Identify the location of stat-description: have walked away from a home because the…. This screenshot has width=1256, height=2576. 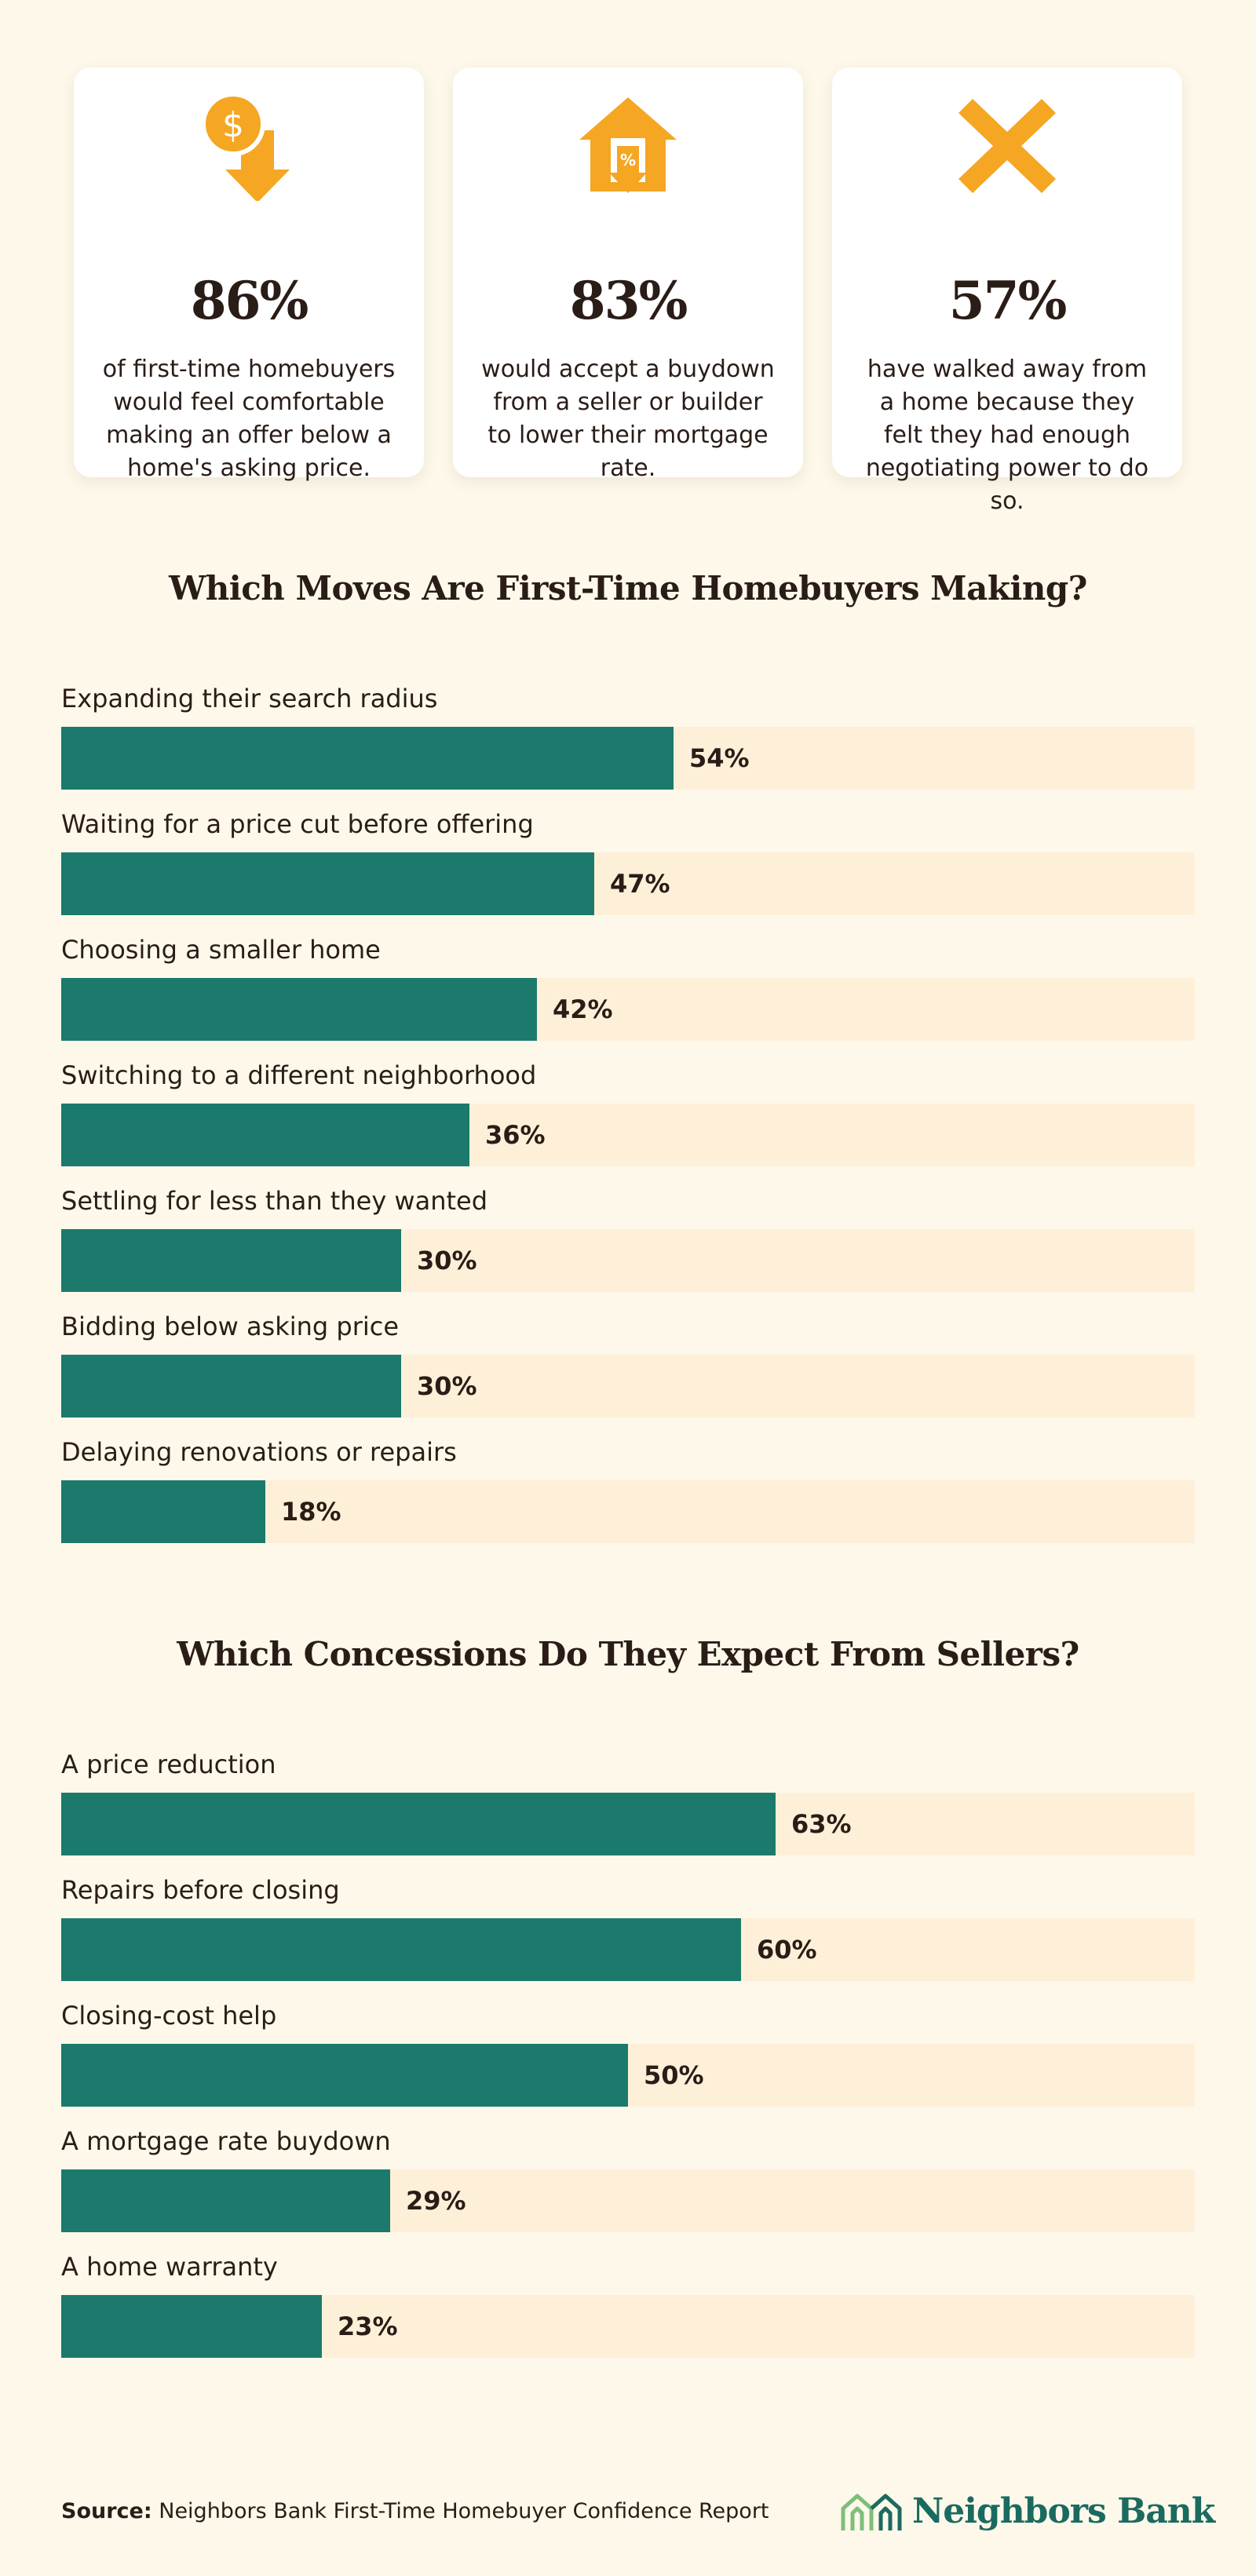
(1007, 436).